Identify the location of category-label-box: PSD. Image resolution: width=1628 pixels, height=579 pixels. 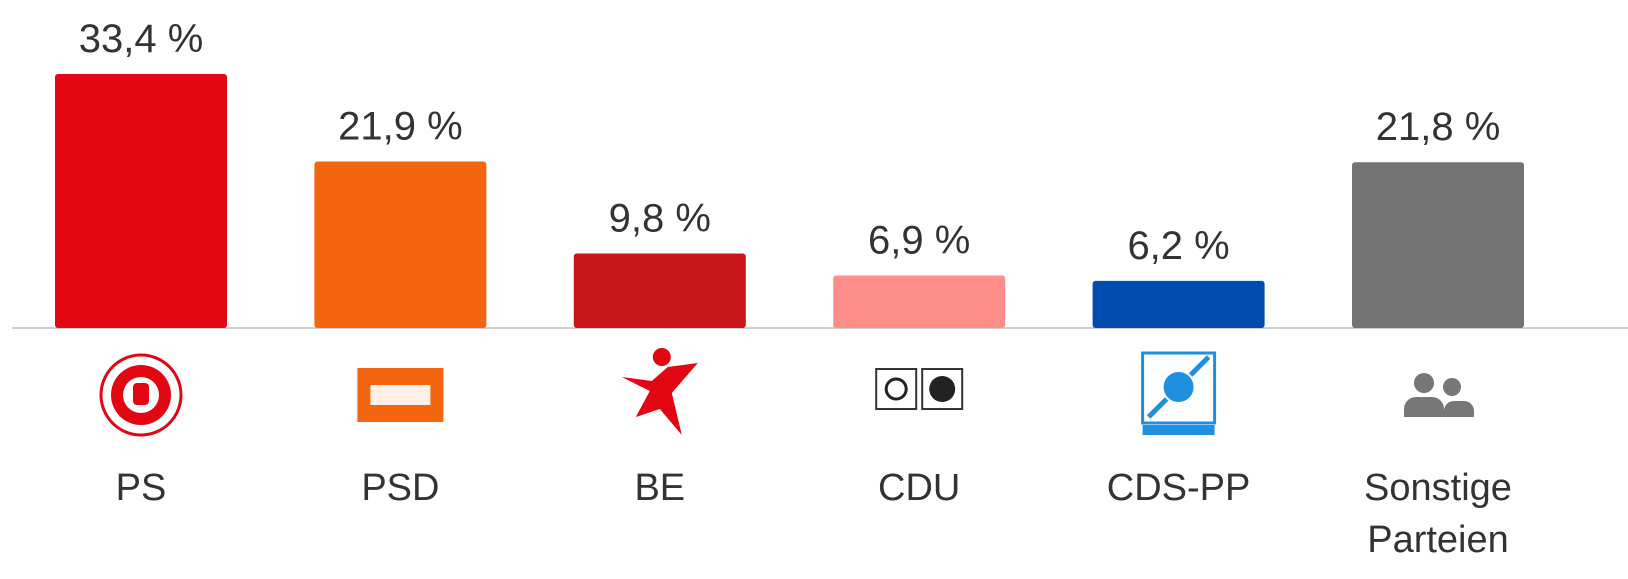
(400, 488).